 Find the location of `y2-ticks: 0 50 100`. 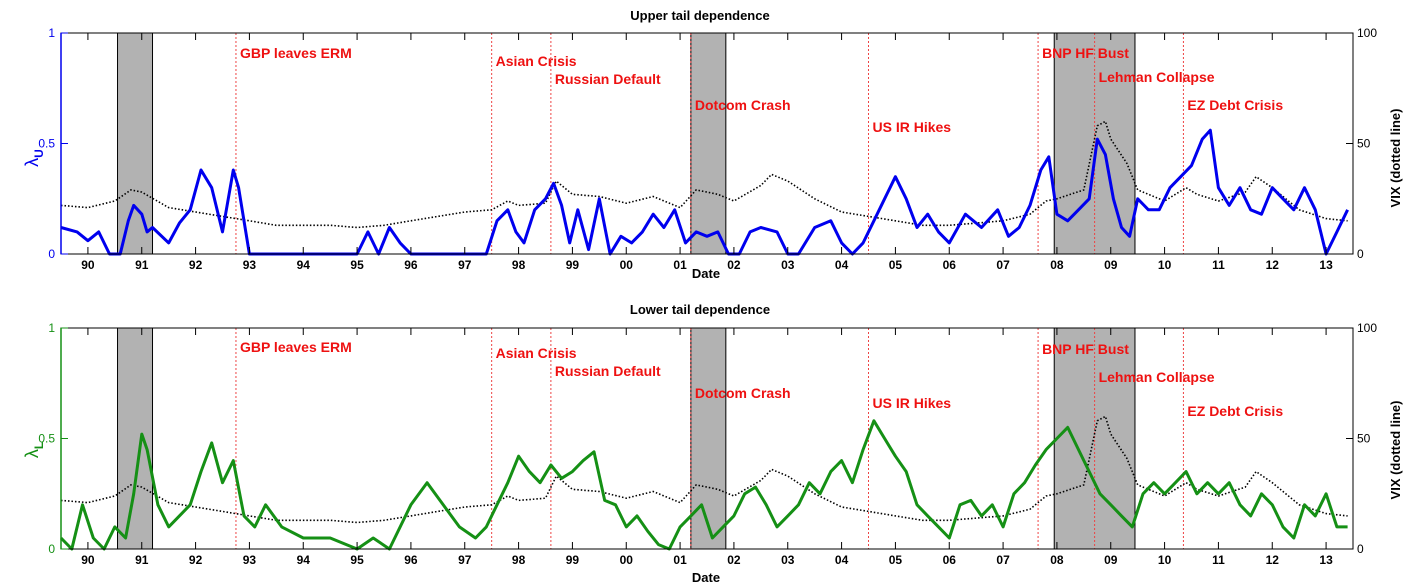

y2-ticks: 0 50 100 is located at coordinates (1361, 143).